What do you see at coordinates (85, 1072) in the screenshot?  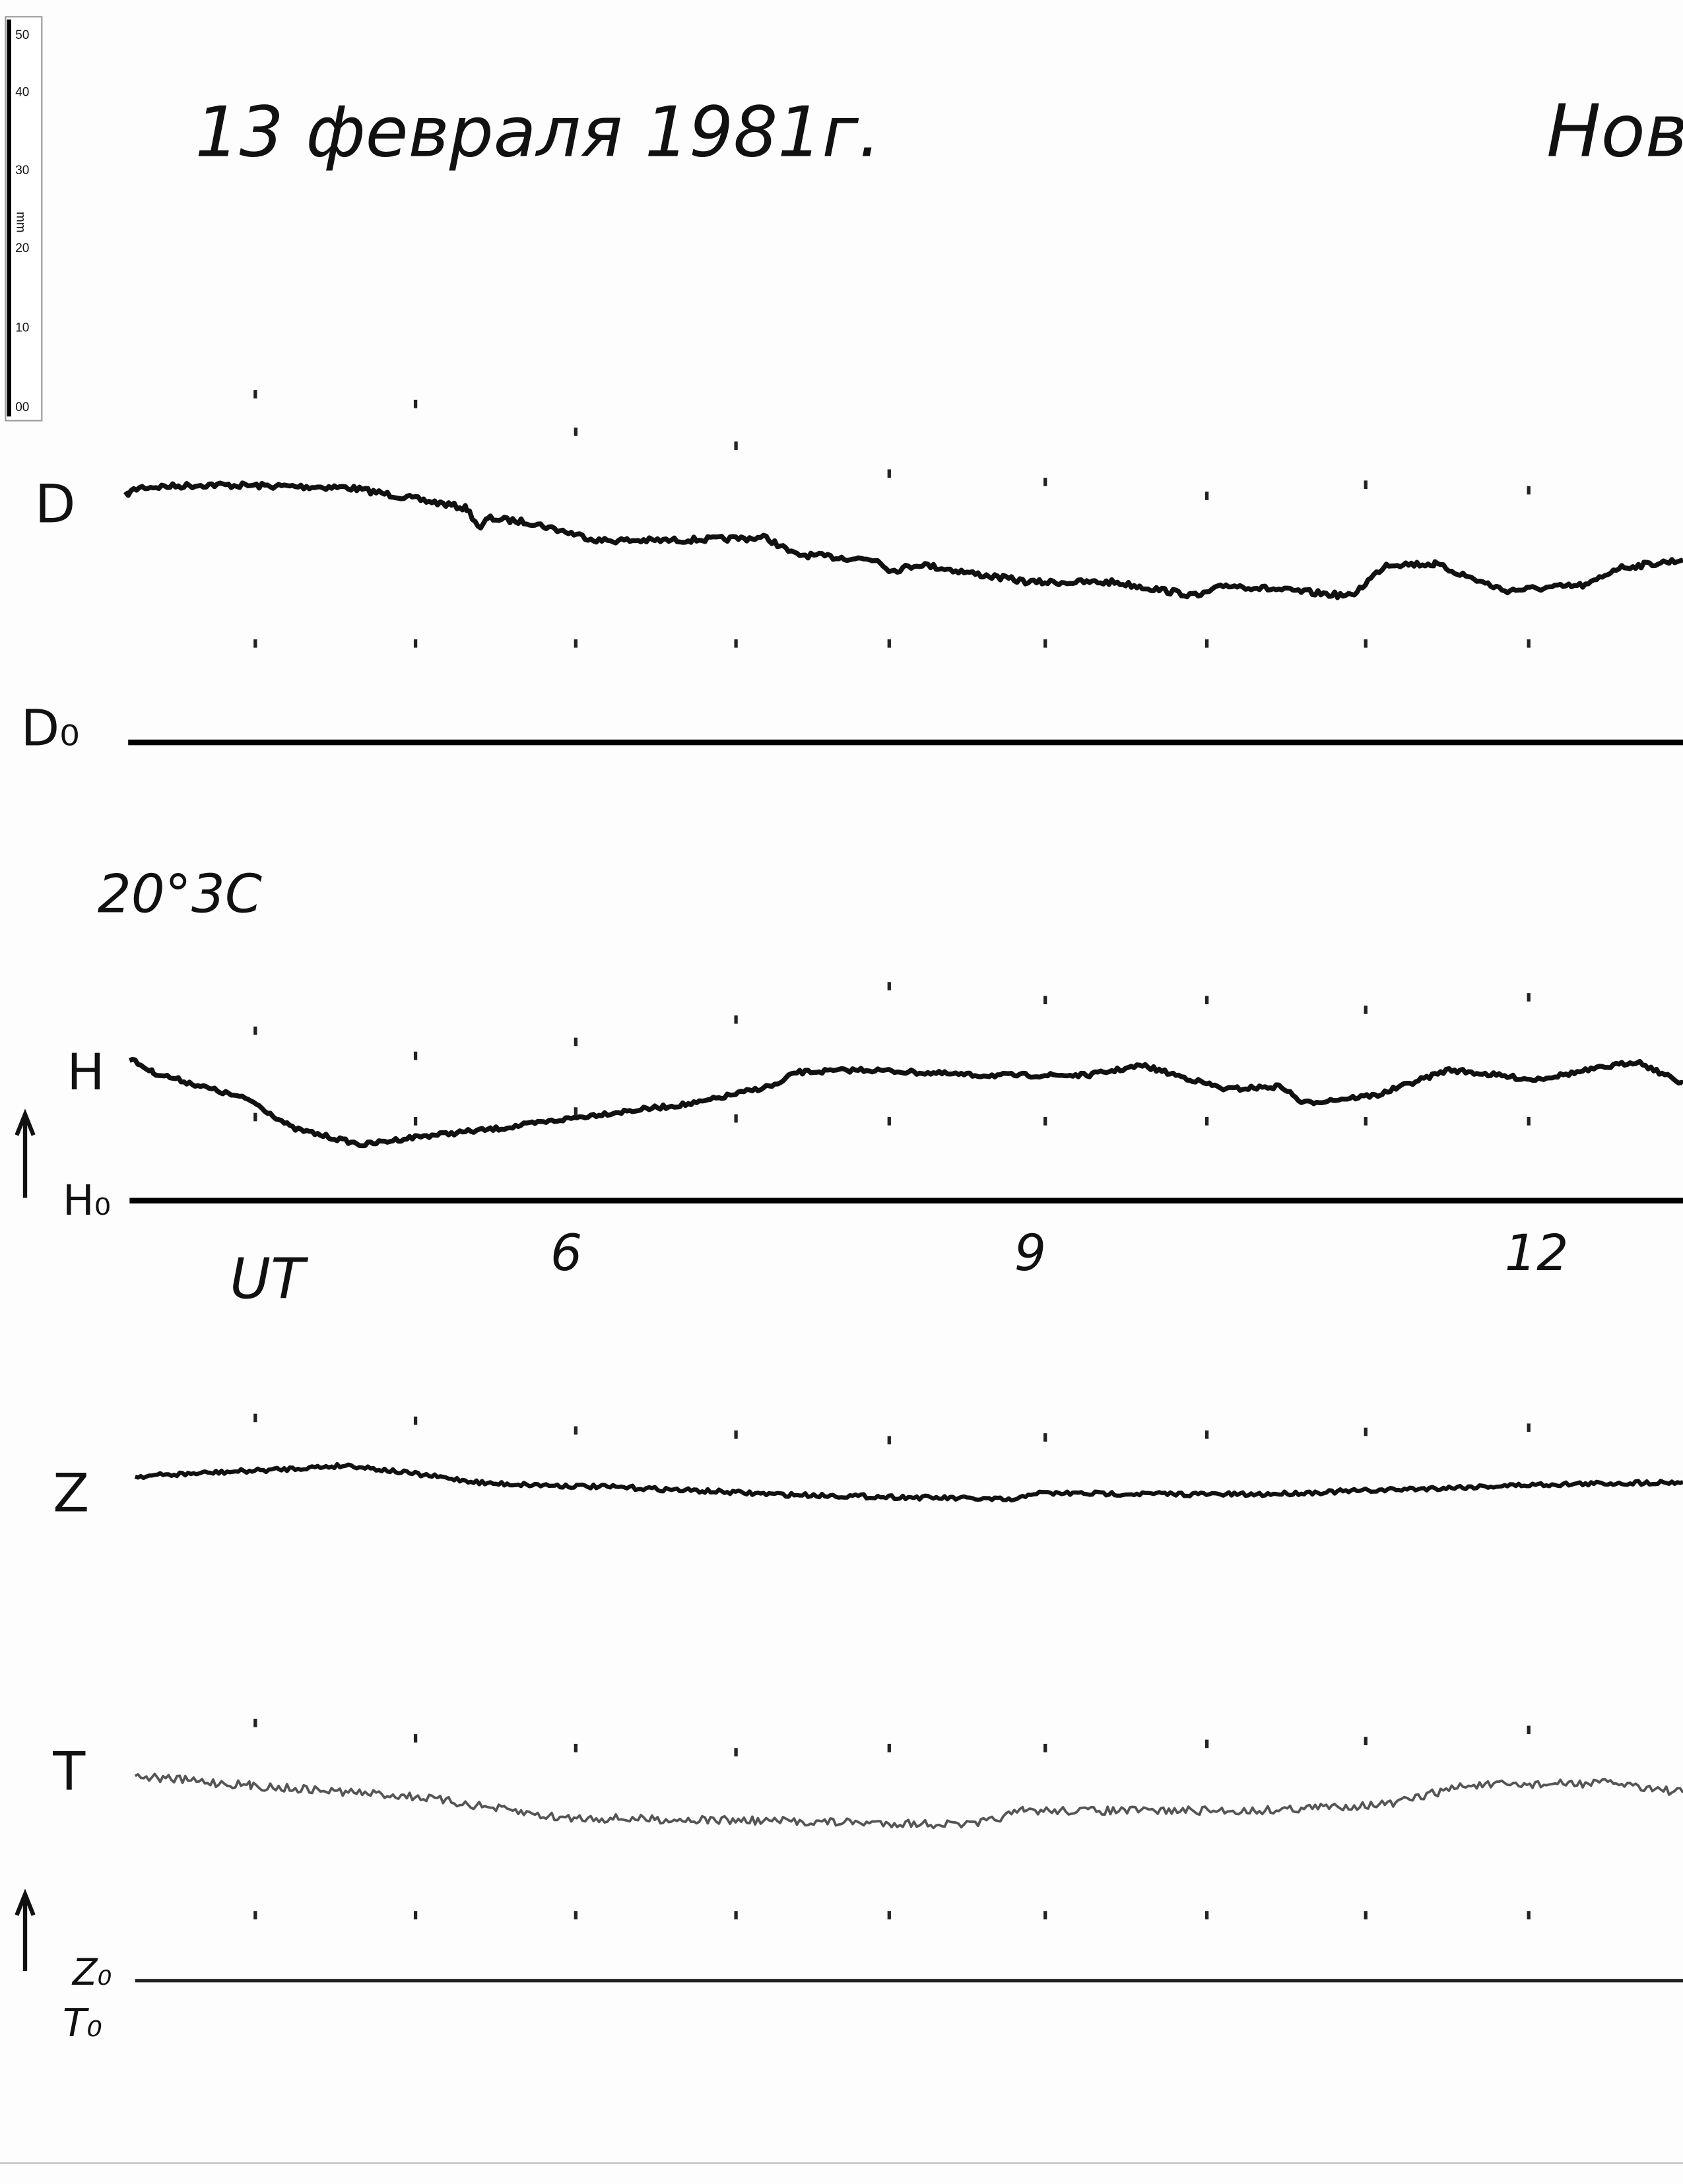 I see `trace-label: H` at bounding box center [85, 1072].